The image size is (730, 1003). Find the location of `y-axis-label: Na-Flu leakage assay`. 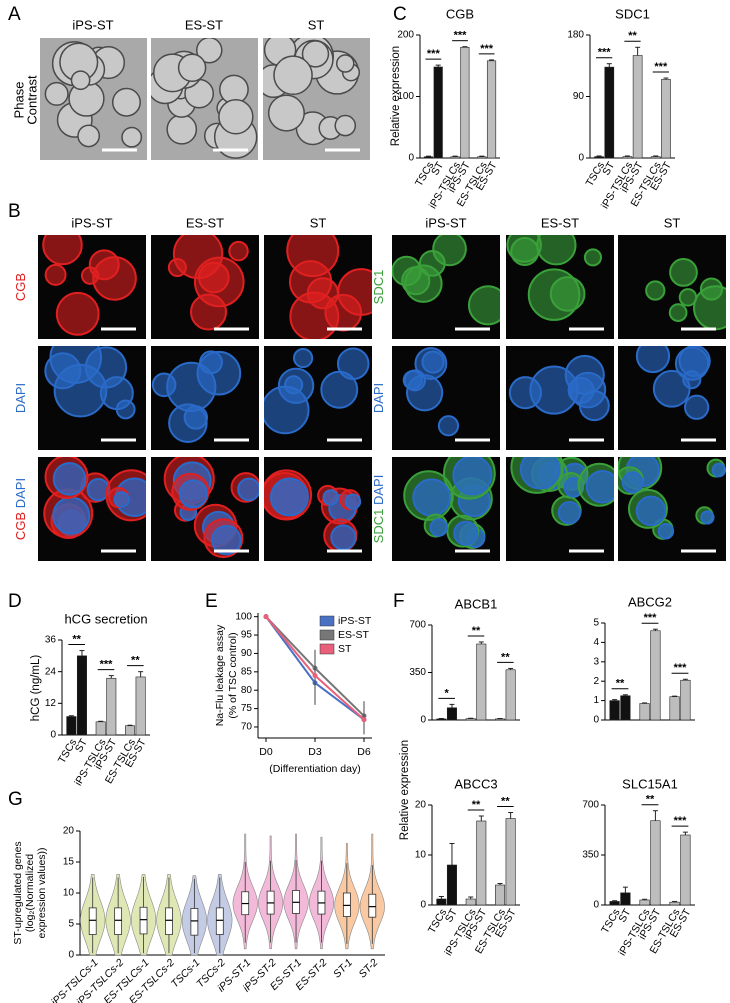

y-axis-label: Na-Flu leakage assay is located at coordinates (220, 675).